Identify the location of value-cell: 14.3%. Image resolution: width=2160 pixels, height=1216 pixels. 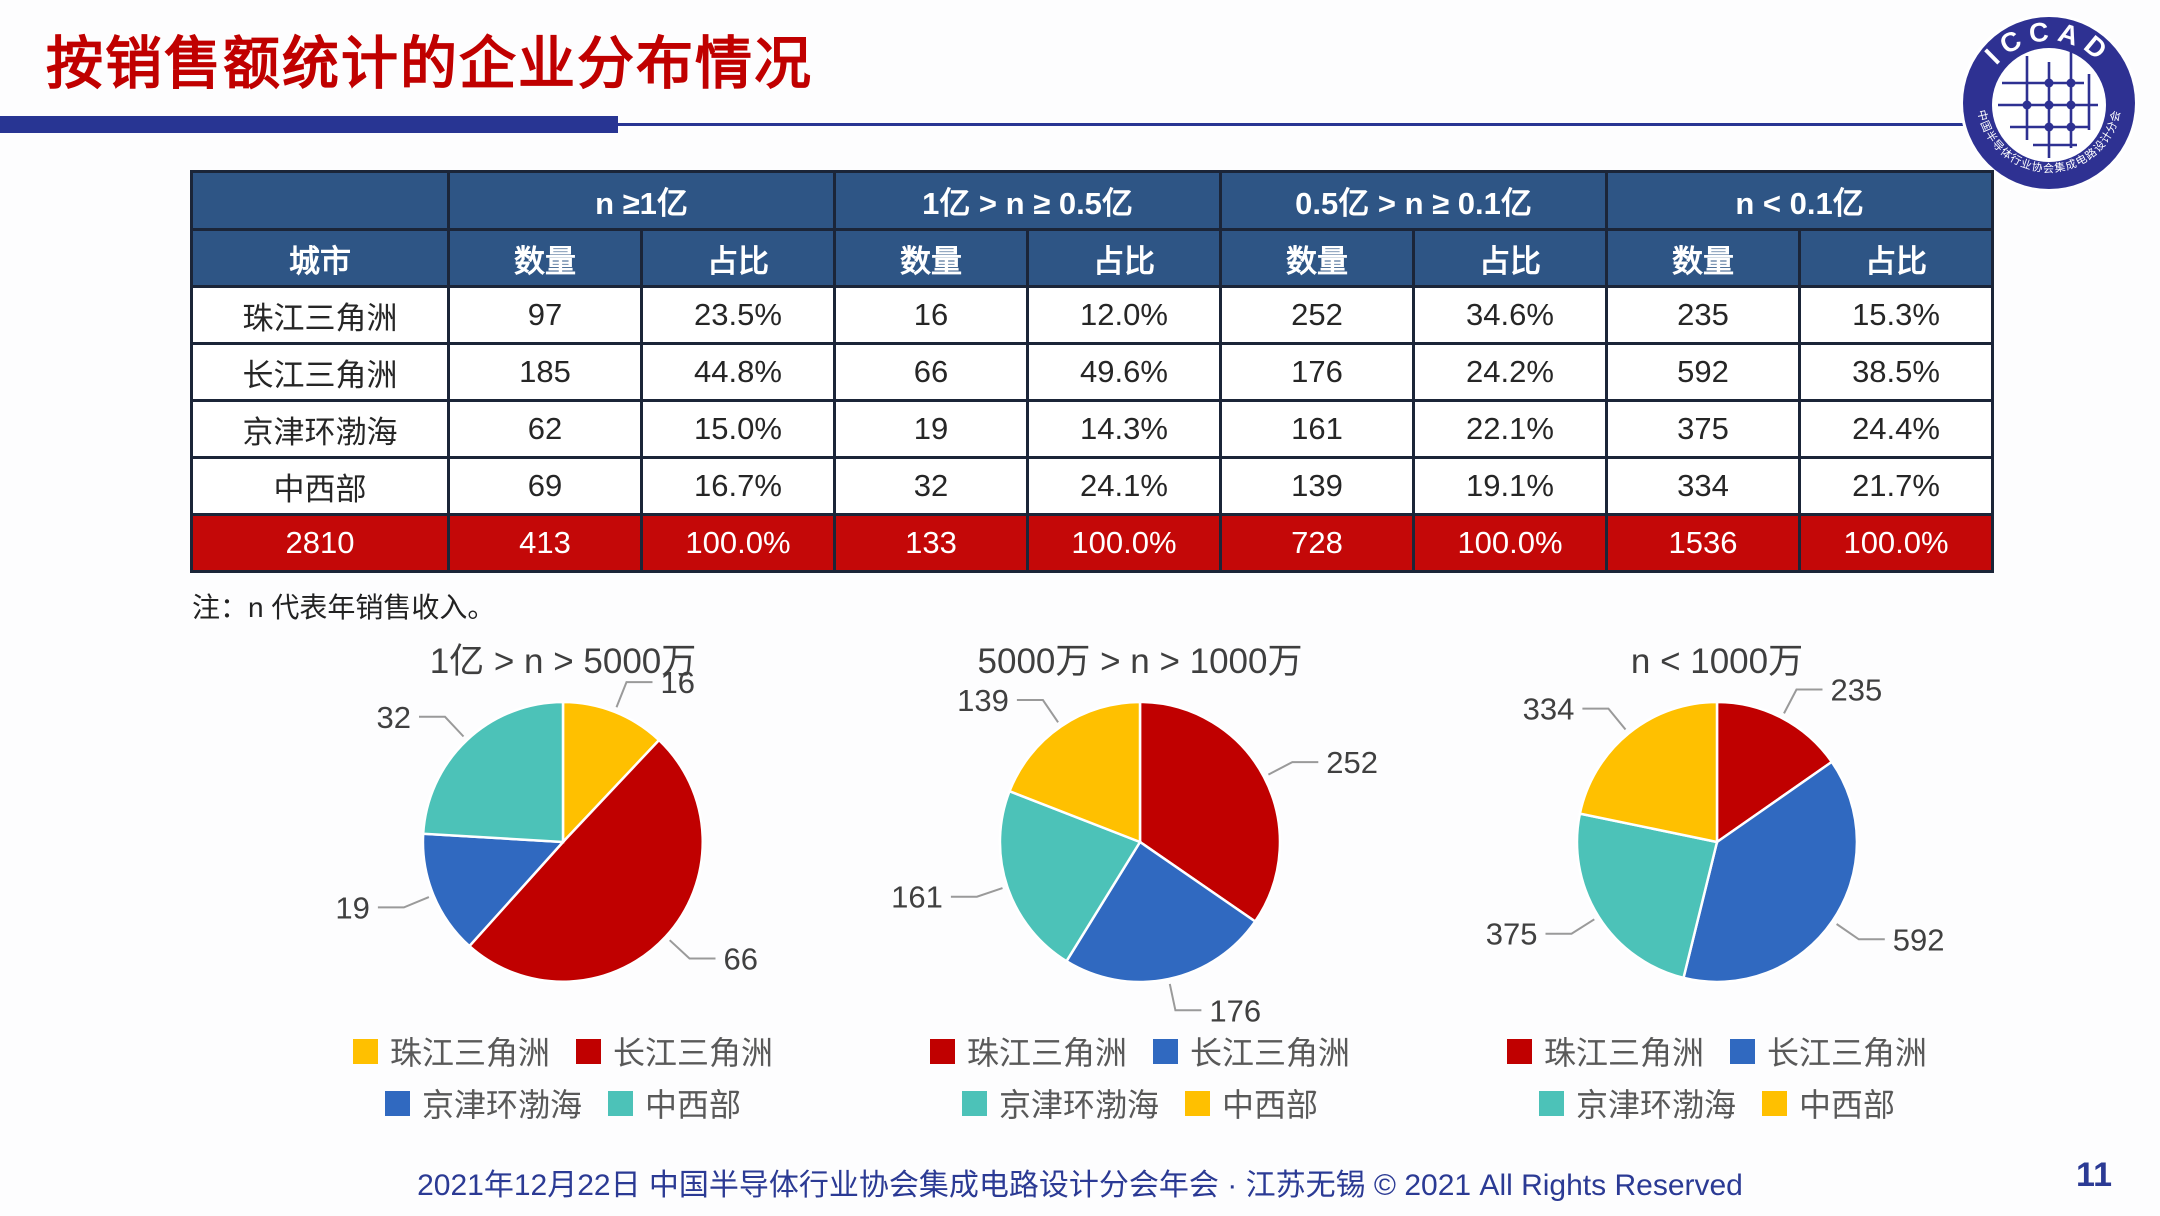
(1124, 429).